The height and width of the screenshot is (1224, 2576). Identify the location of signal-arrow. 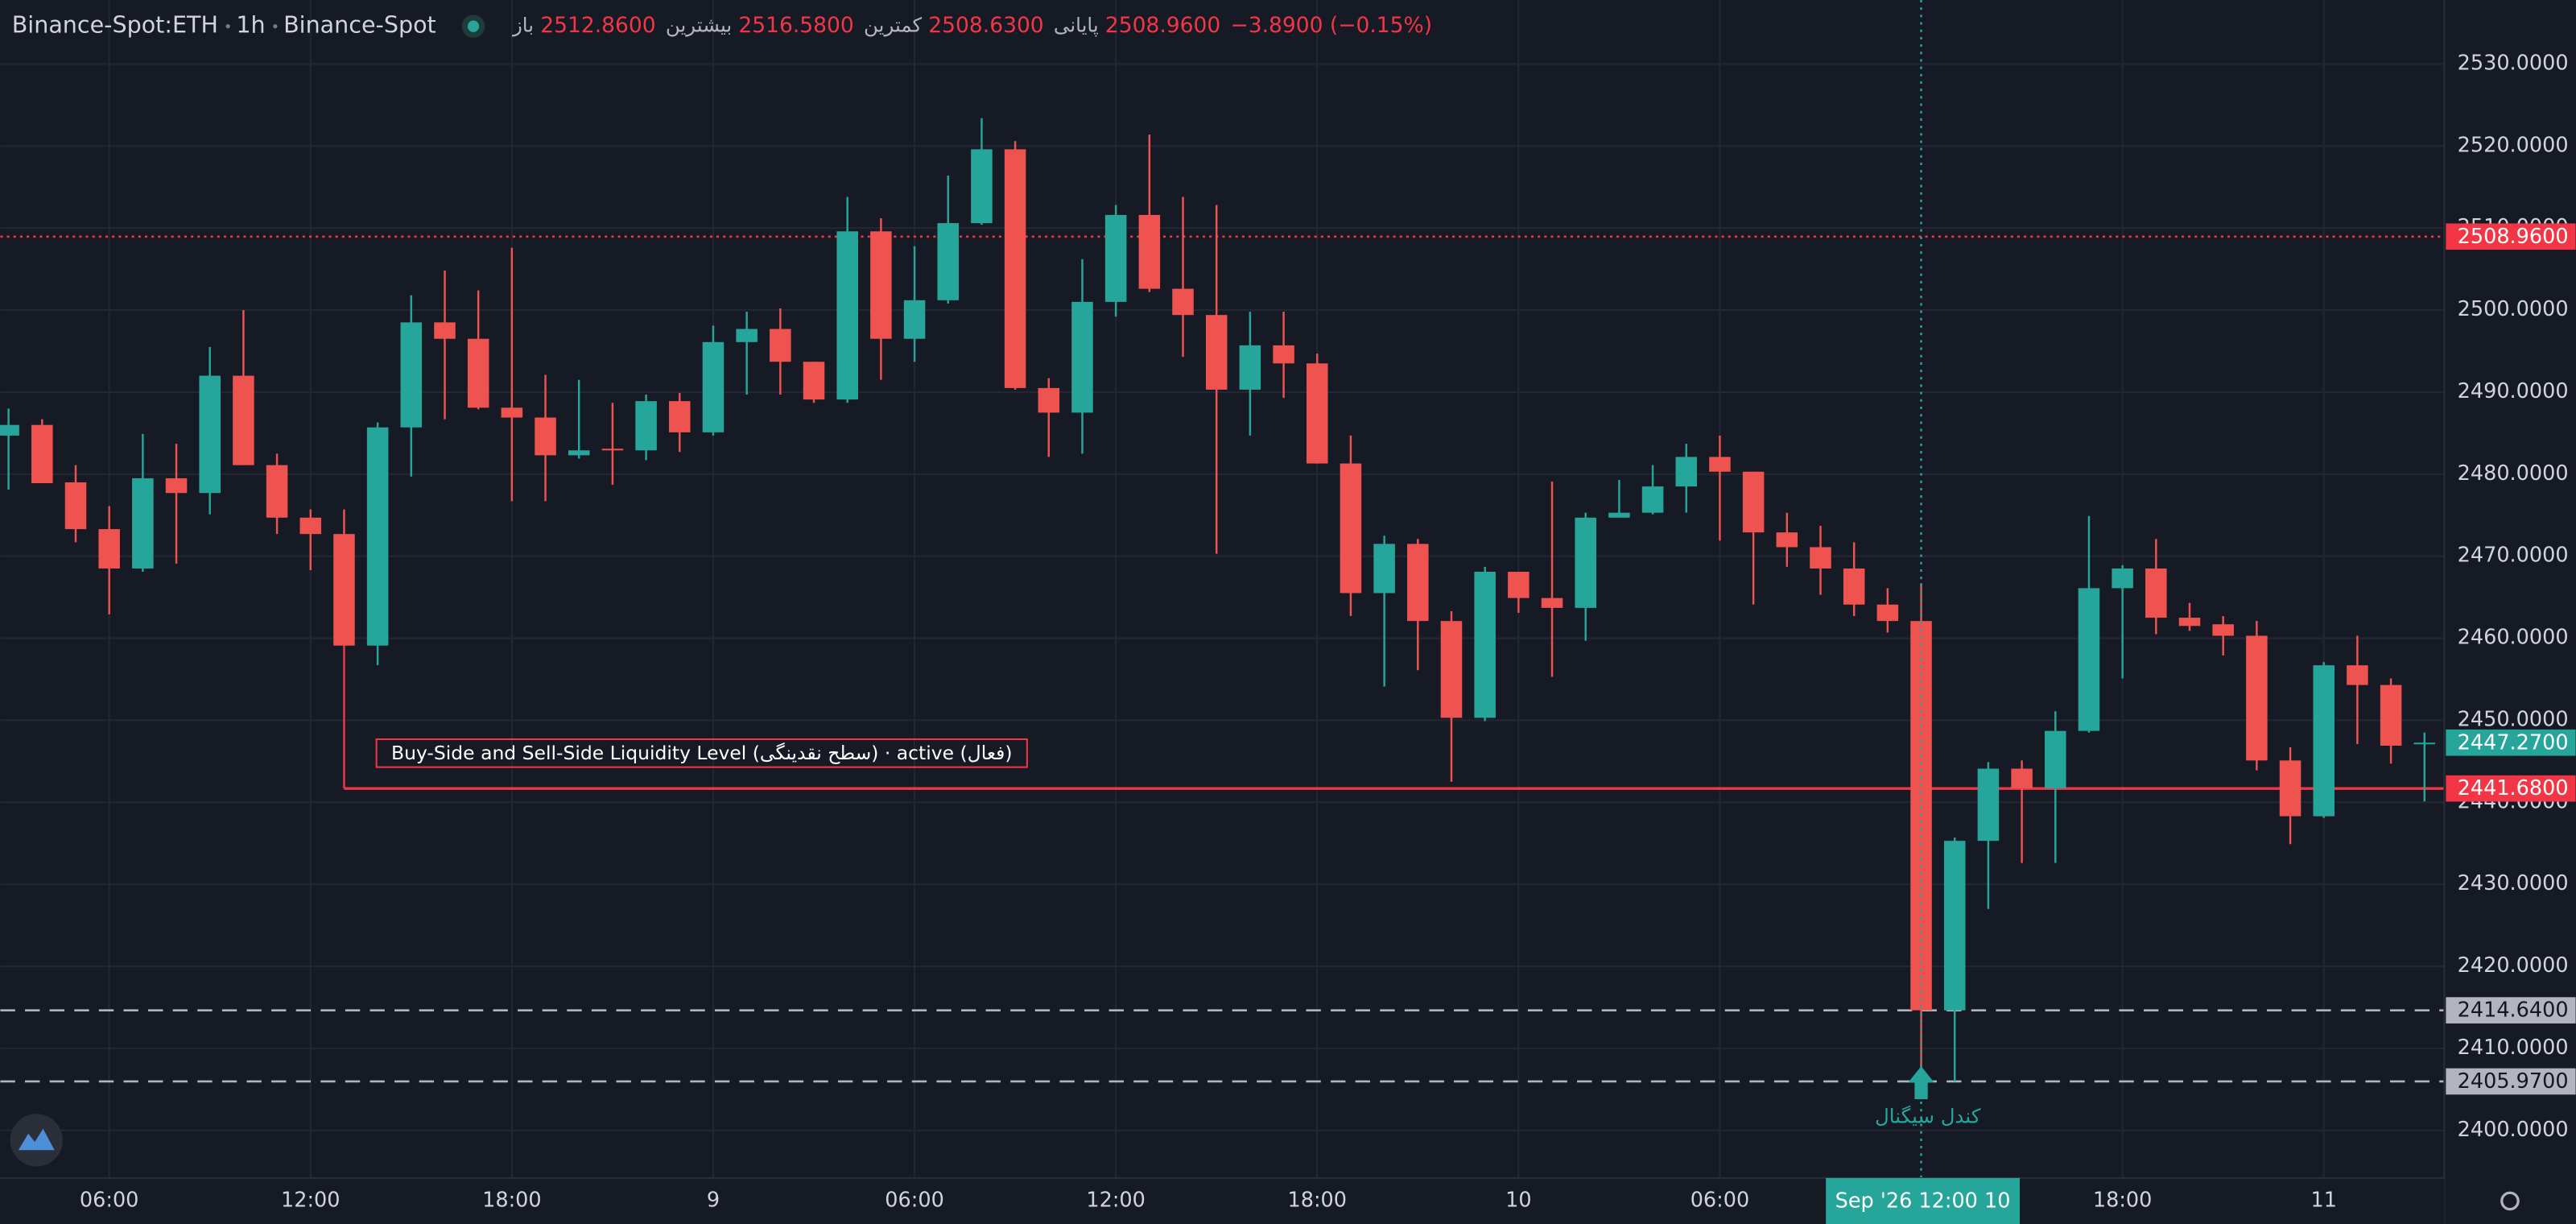
(1921, 1082).